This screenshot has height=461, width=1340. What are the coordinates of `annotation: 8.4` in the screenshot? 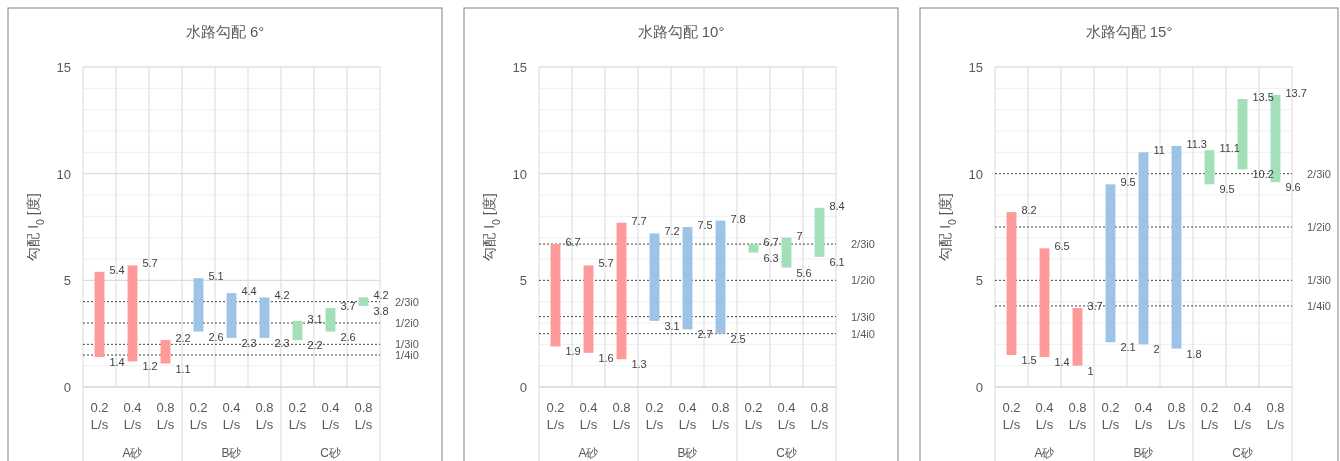 It's located at (837, 205).